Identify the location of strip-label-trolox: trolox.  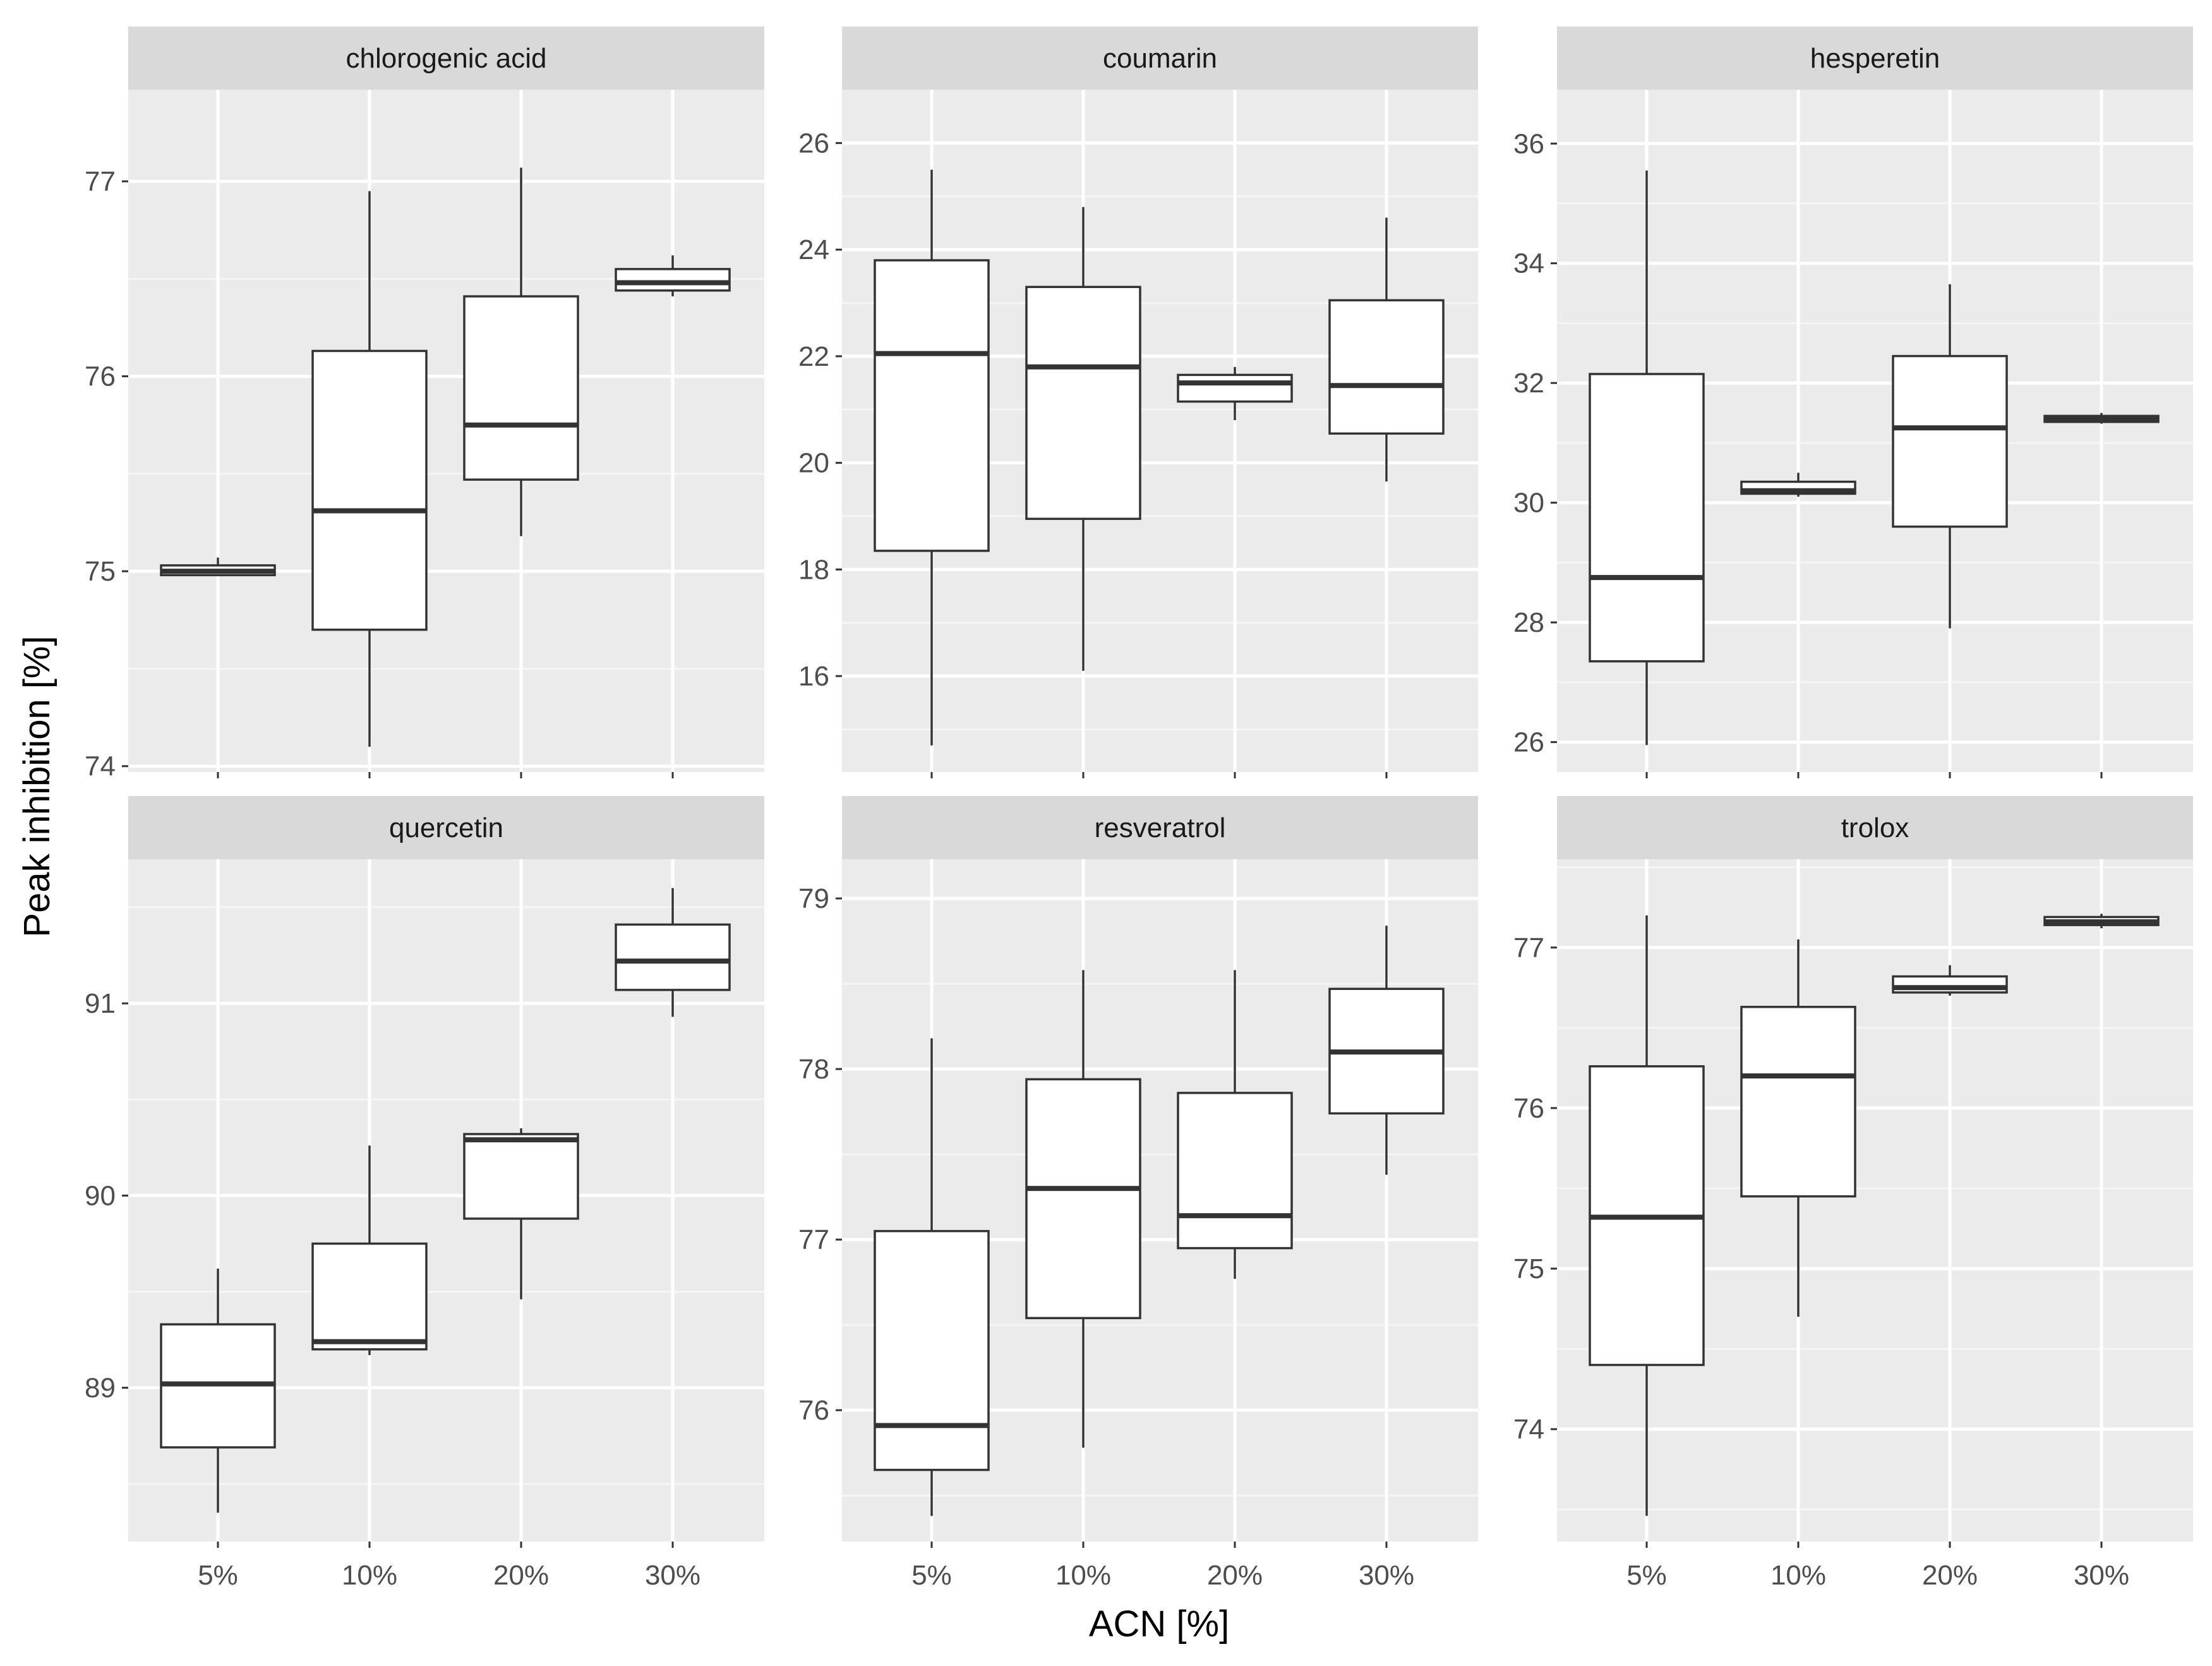
(1875, 827).